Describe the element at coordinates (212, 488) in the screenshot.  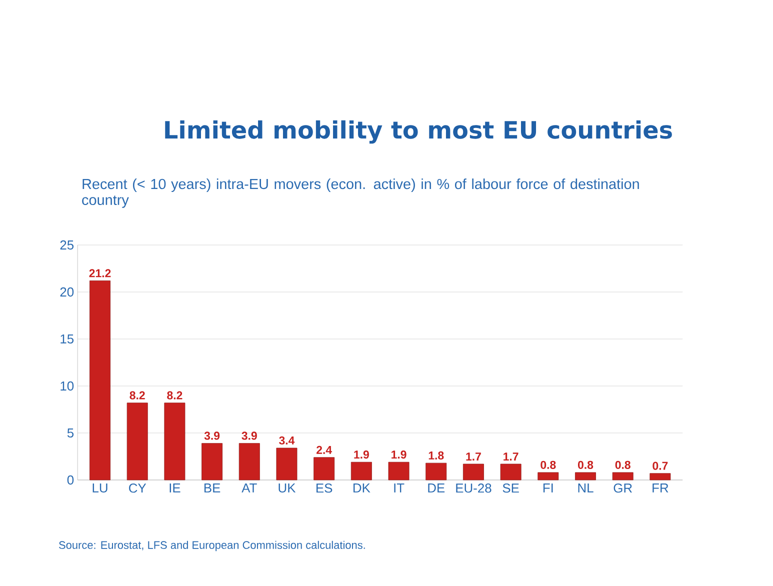
I see `x-tick-label: BE` at that location.